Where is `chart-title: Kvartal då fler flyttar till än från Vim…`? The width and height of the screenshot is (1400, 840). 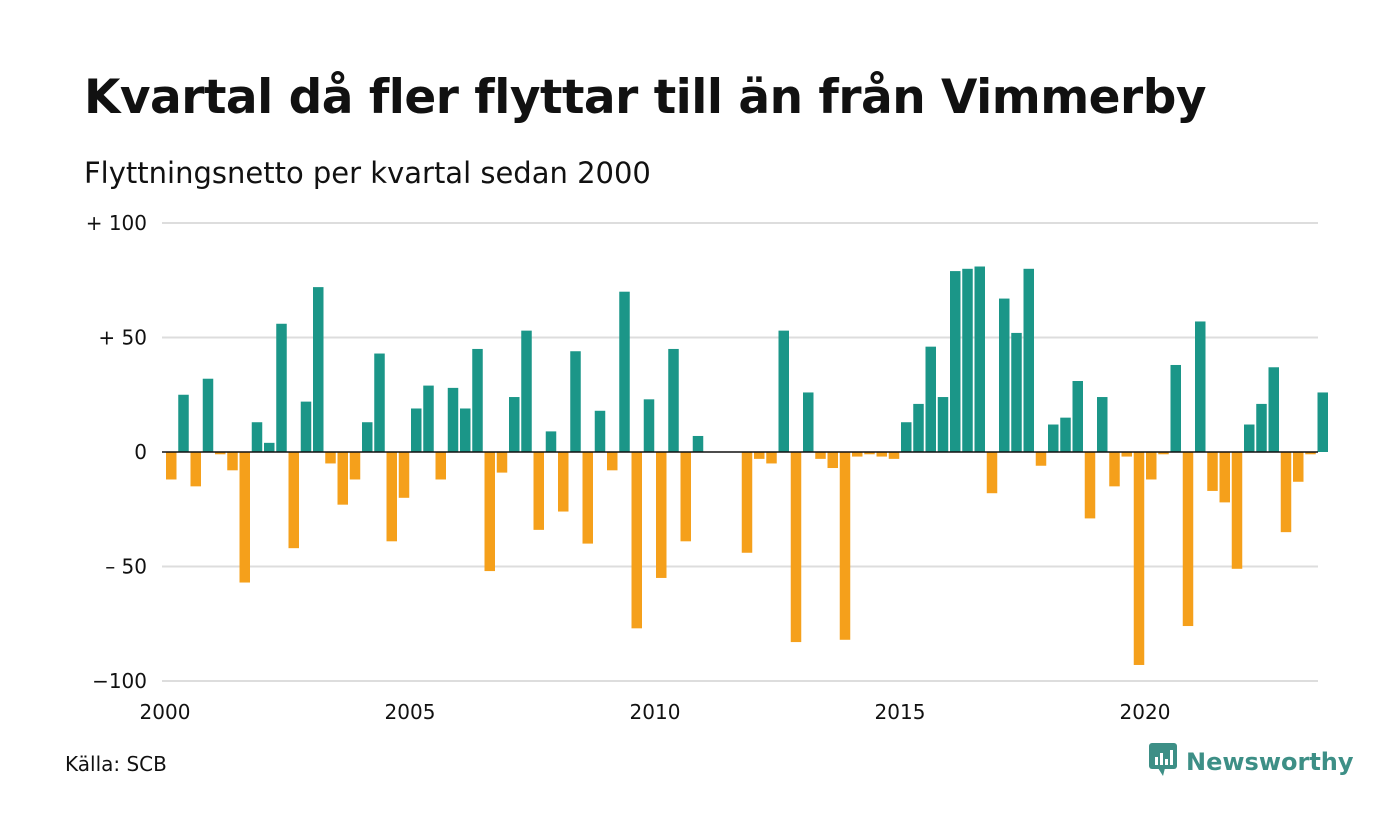
chart-title: Kvartal då fler flyttar till än från Vim… is located at coordinates (645, 97).